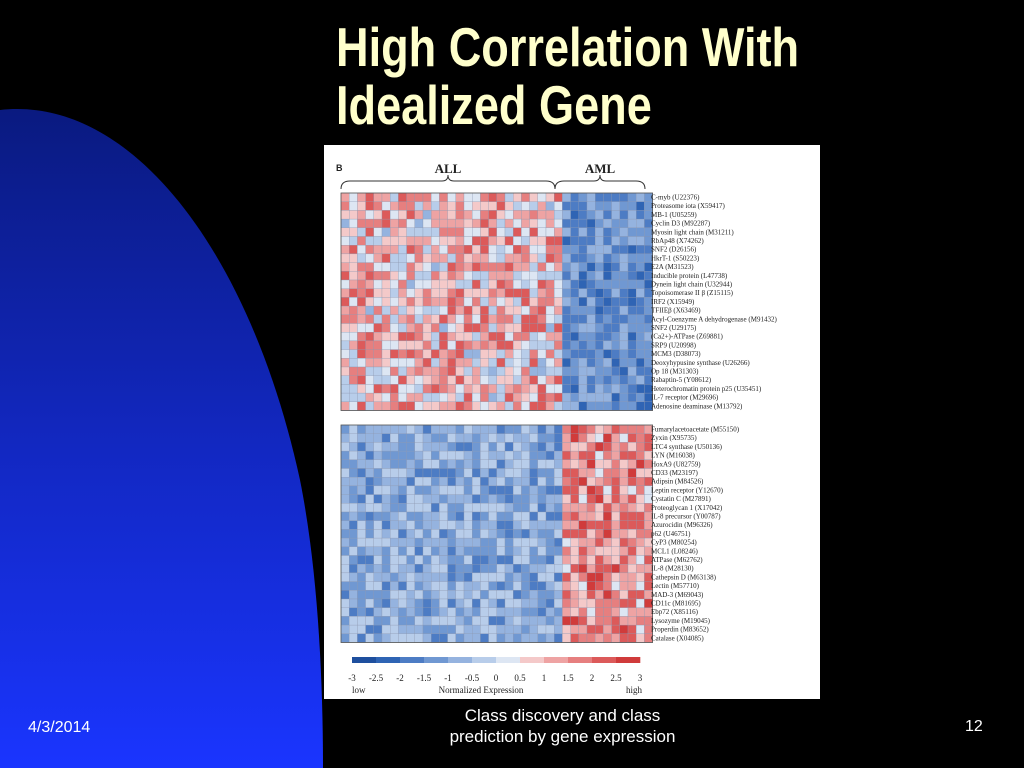 This screenshot has width=1024, height=768. I want to click on gene-label: IL-7 receptor (M29696), so click(685, 398).